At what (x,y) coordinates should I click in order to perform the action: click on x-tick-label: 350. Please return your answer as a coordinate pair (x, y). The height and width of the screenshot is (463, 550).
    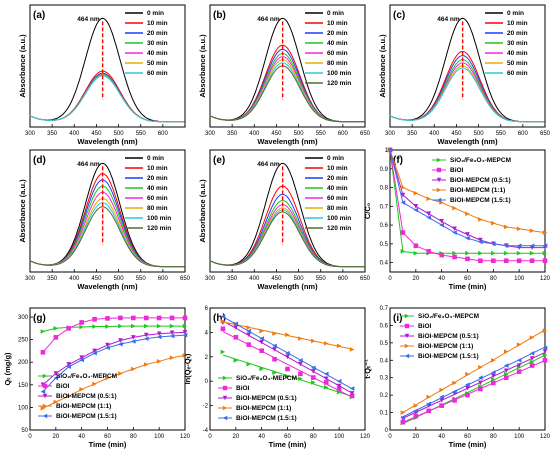
    Looking at the image, I should click on (232, 134).